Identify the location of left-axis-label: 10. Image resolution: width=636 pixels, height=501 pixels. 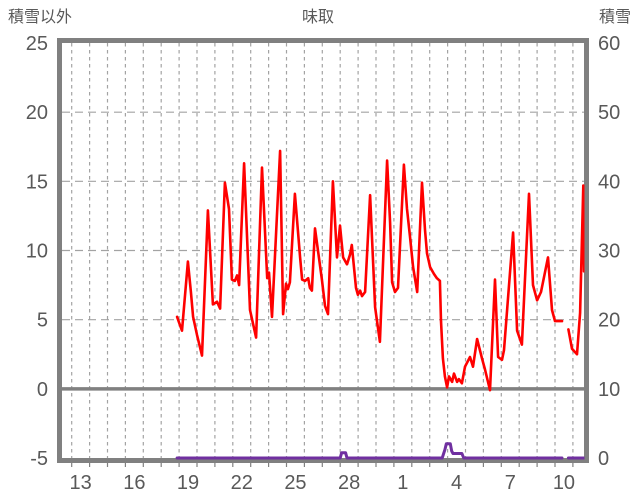
(37, 252).